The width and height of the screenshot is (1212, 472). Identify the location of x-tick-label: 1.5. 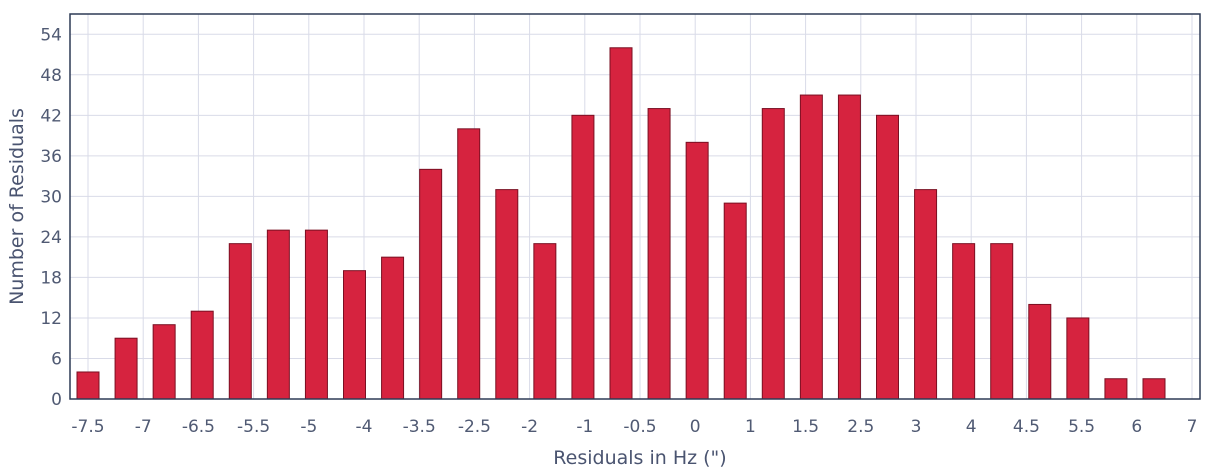
(805, 427).